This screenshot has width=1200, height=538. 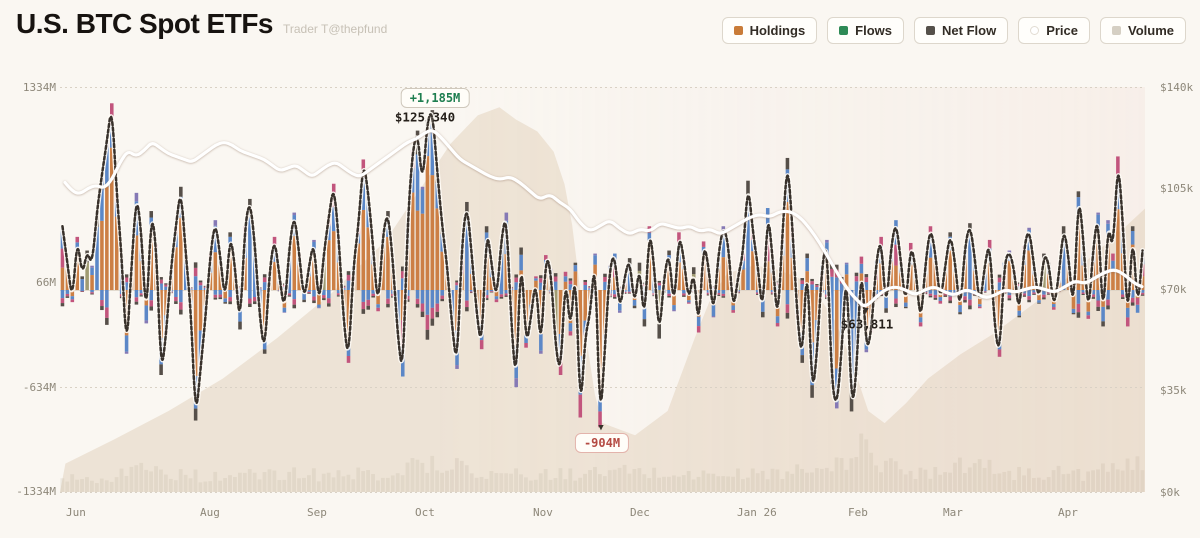 What do you see at coordinates (1177, 87) in the screenshot?
I see `right-label: $140k` at bounding box center [1177, 87].